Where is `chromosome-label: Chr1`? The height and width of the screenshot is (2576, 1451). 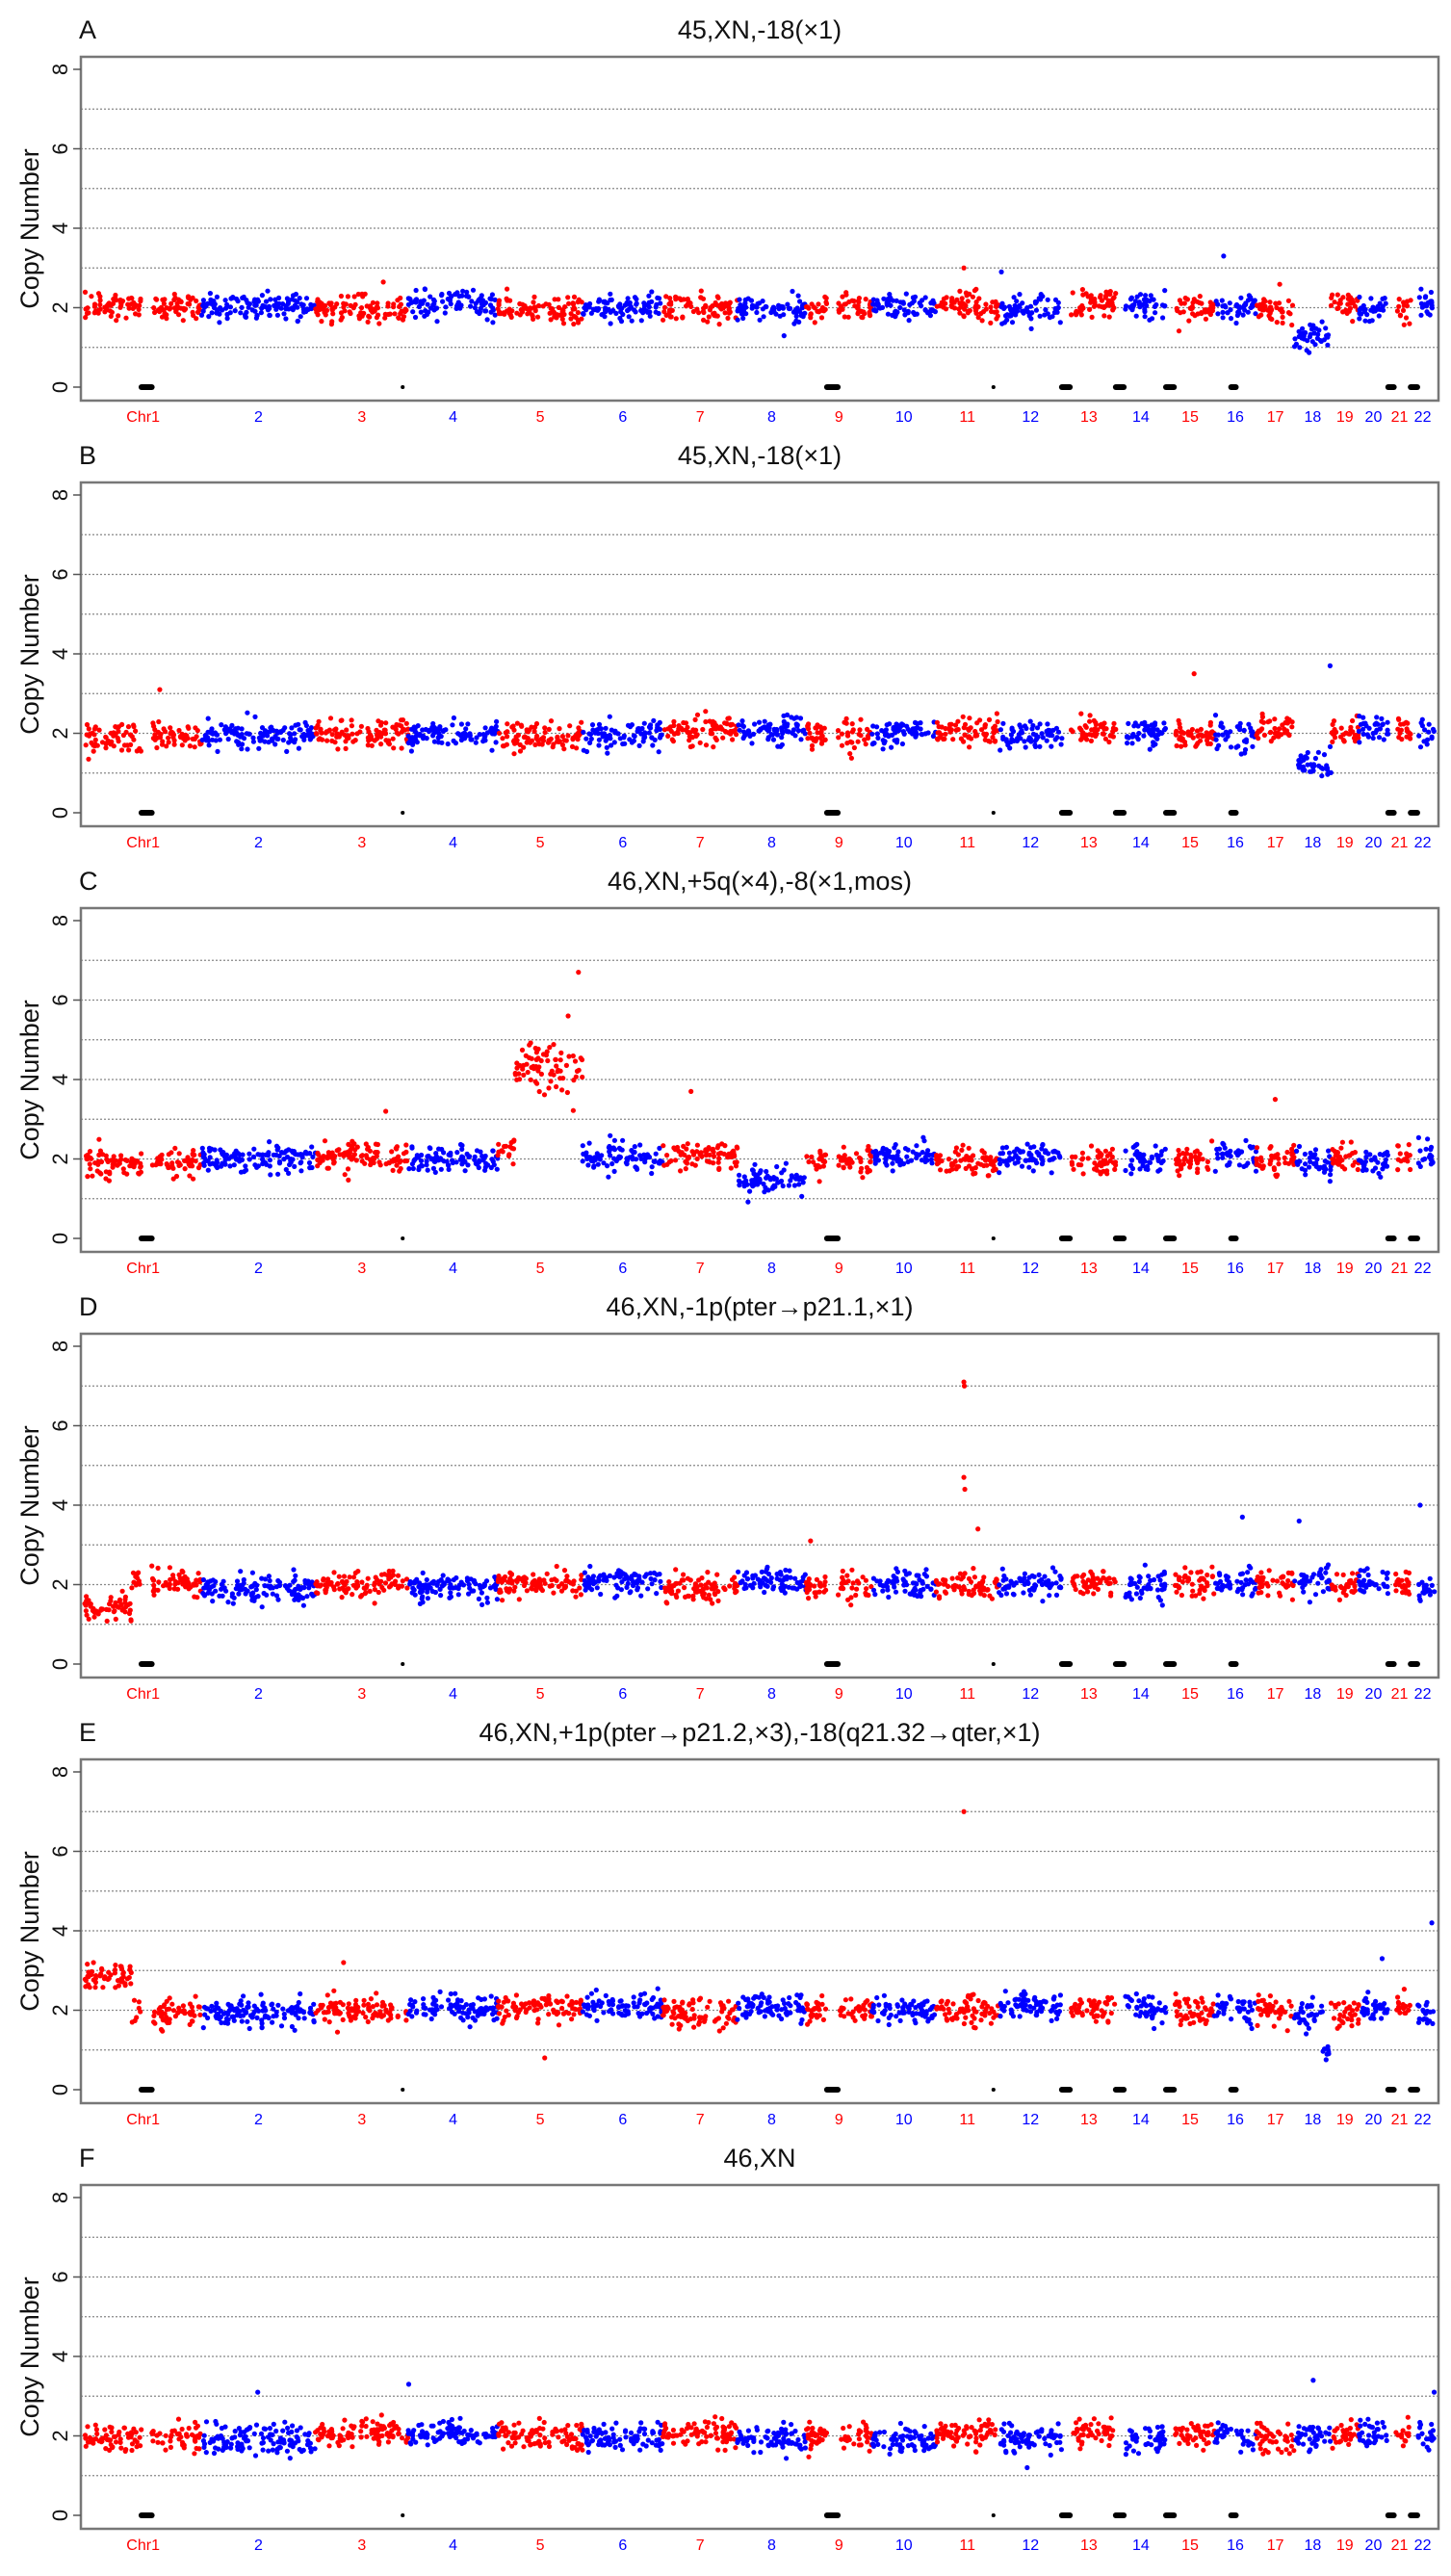
chromosome-label: Chr1 is located at coordinates (143, 1269).